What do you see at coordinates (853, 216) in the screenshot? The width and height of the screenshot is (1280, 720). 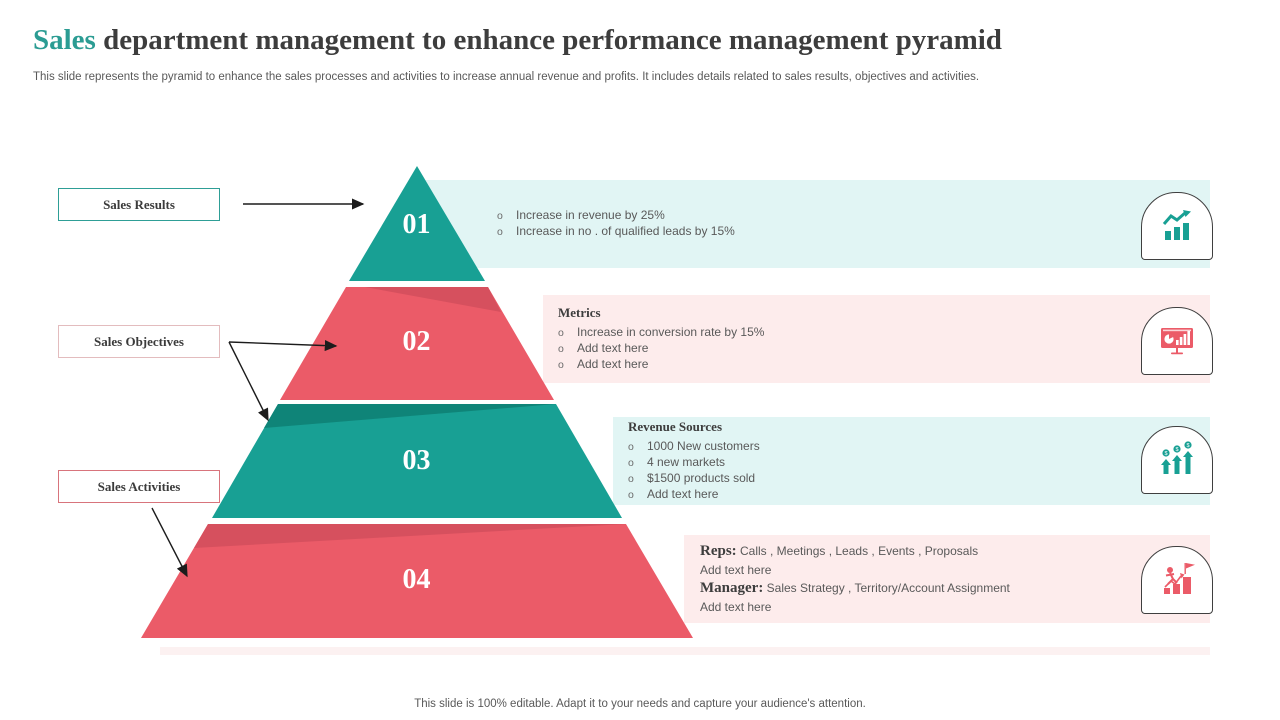 I see `bullet-item: o Increase in revenue by 25%` at bounding box center [853, 216].